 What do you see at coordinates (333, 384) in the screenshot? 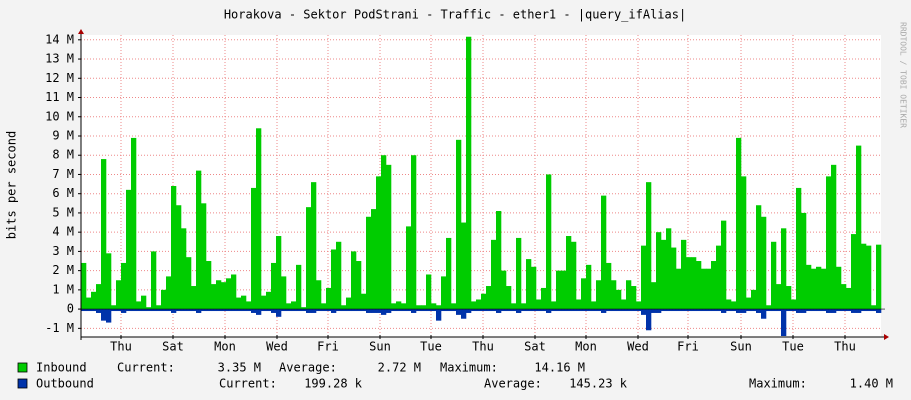
I see `legend-stat: 199.28 k` at bounding box center [333, 384].